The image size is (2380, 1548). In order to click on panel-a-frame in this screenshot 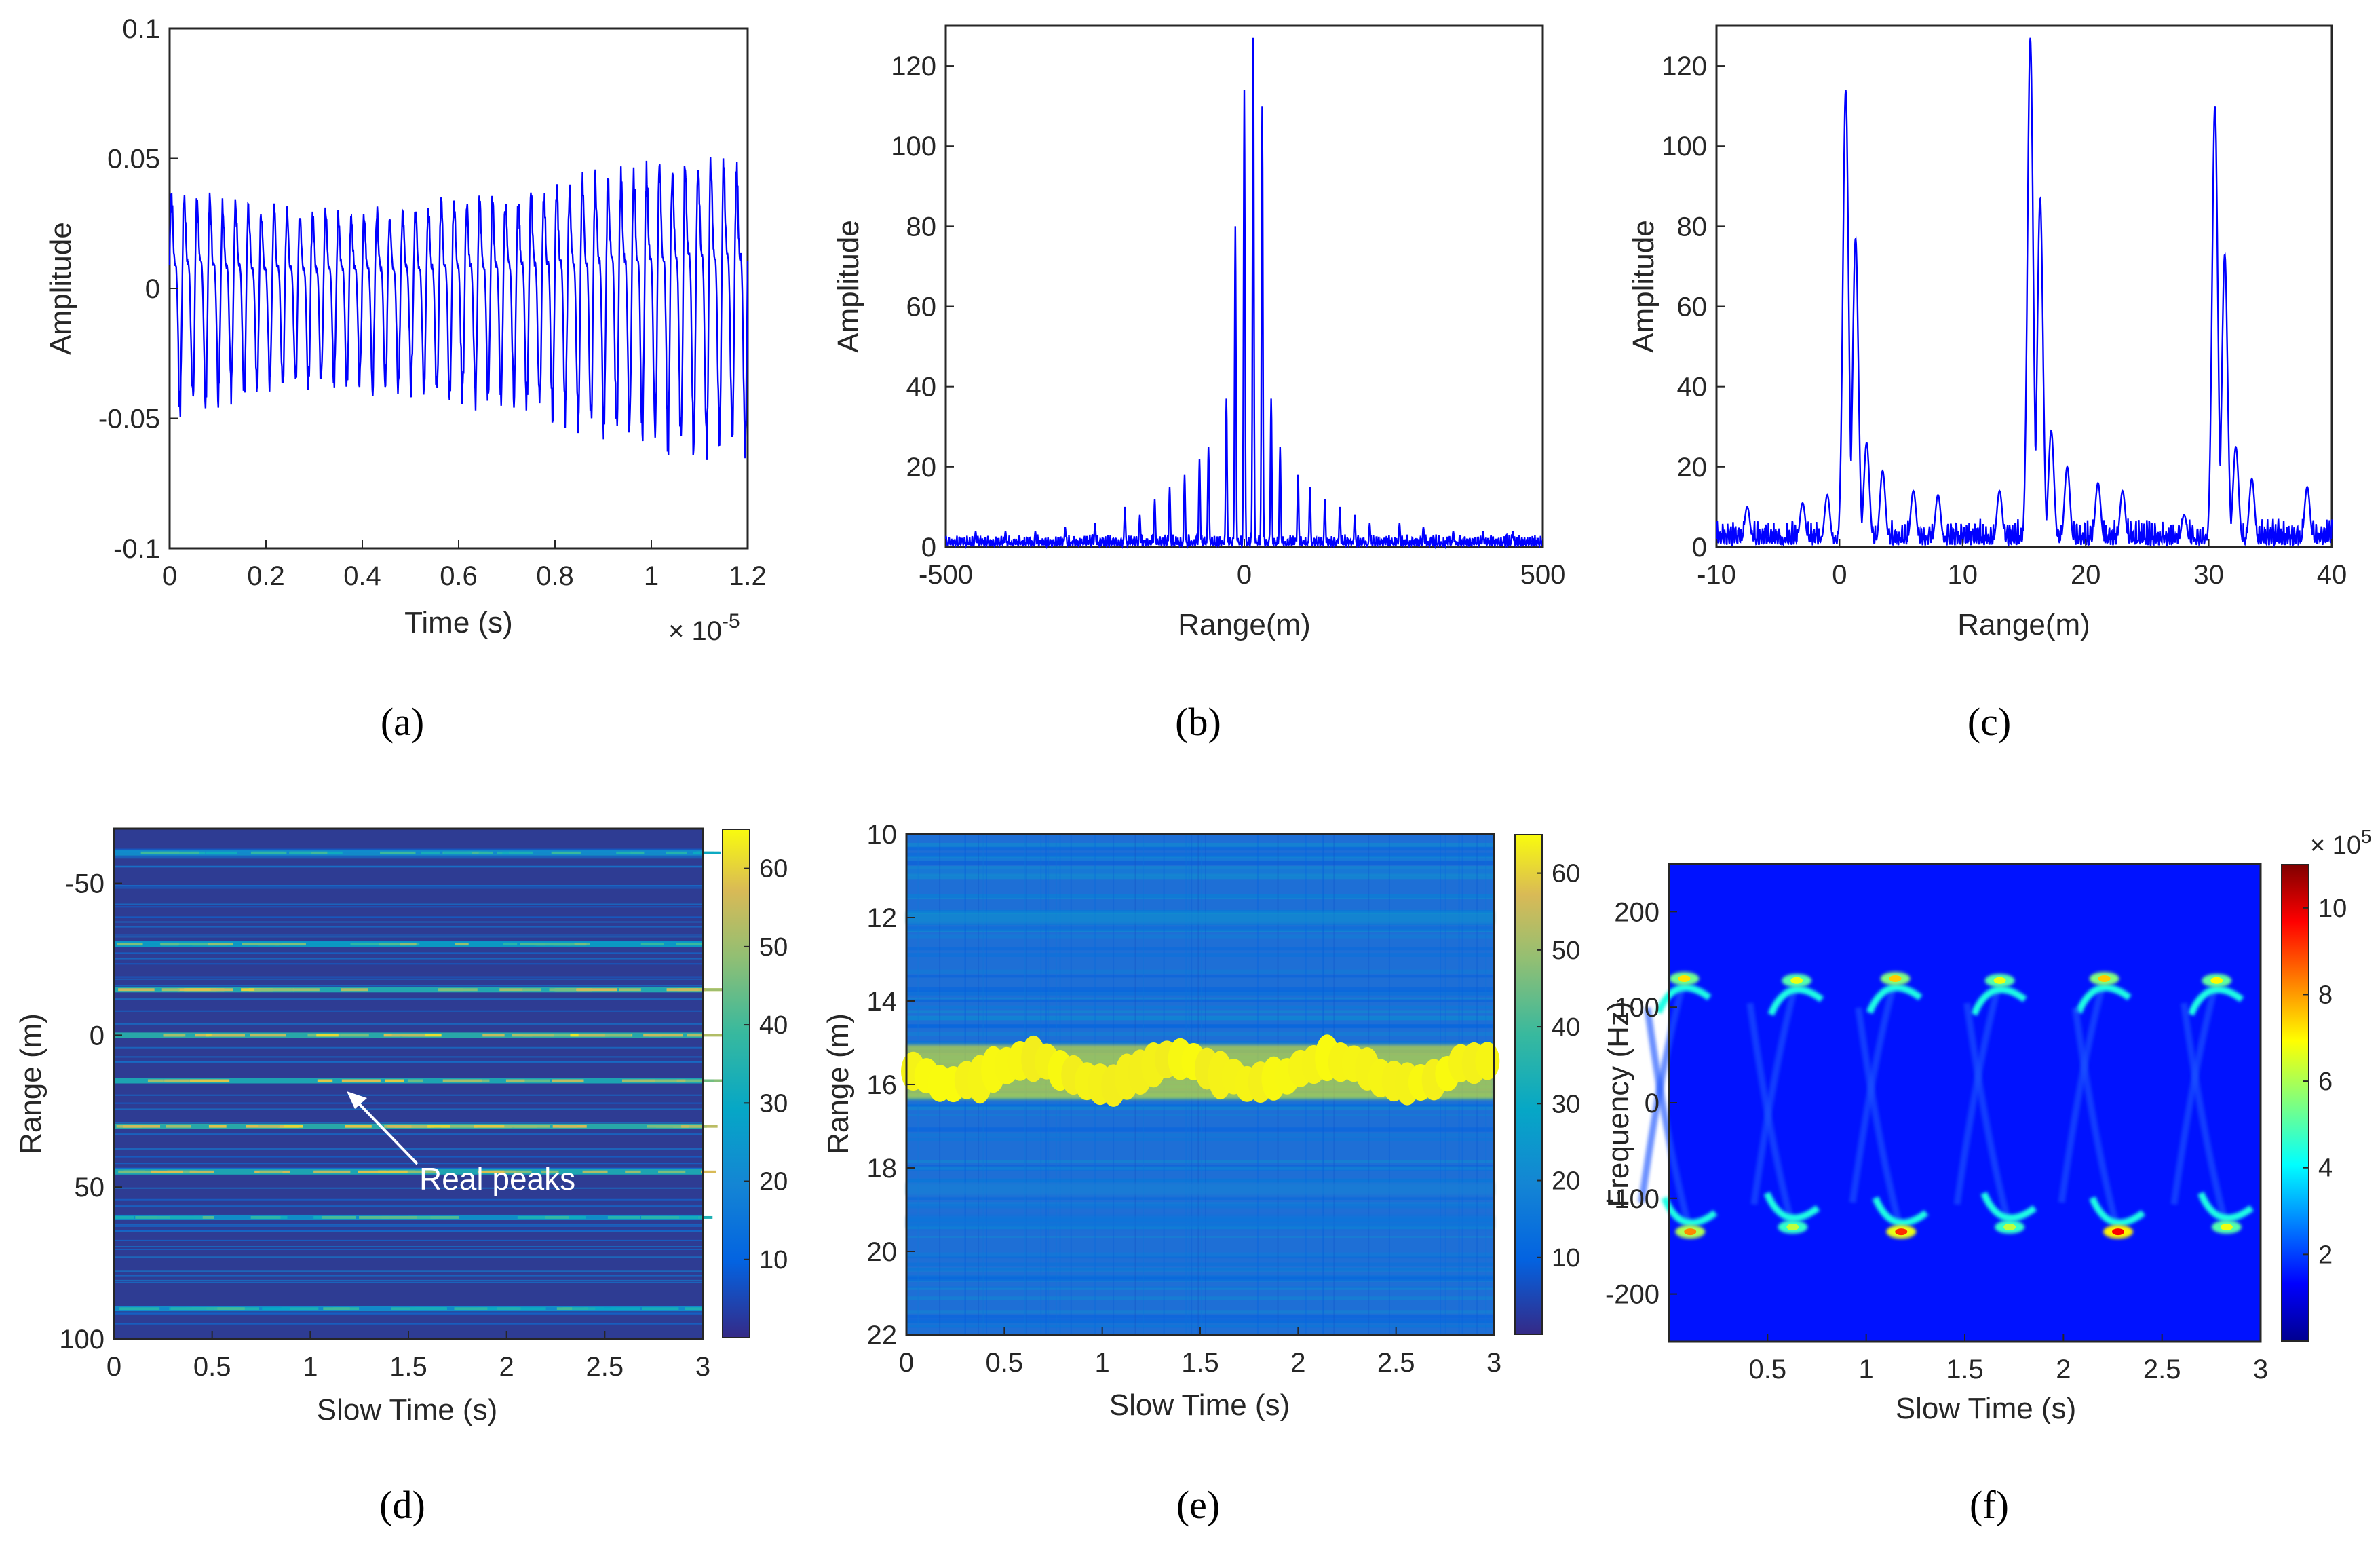, I will do `click(459, 288)`.